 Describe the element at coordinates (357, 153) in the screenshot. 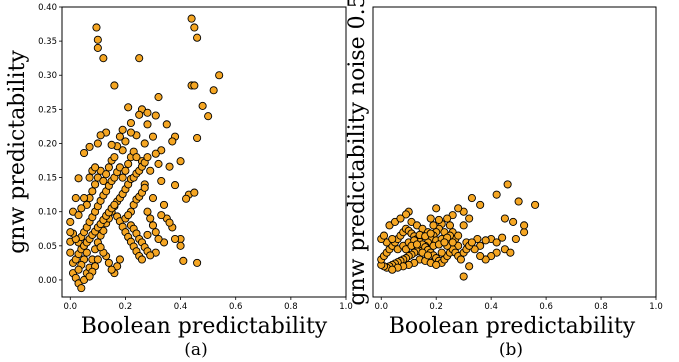

I see `y-axis-label-b: gnw predictability noise 0.5` at that location.